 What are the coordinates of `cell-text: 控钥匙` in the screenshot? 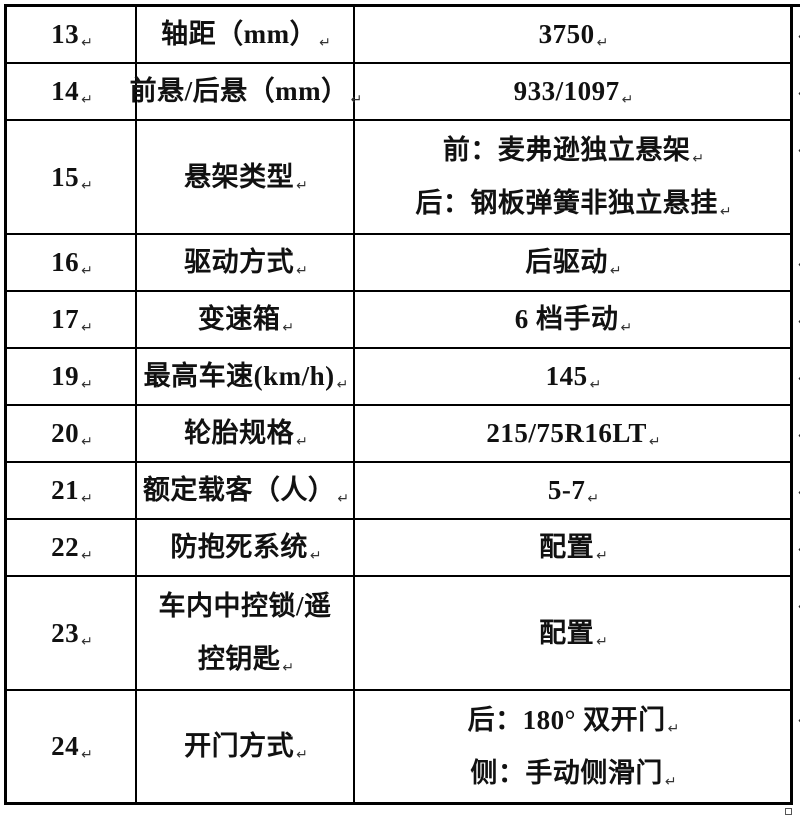 It's located at (239, 659).